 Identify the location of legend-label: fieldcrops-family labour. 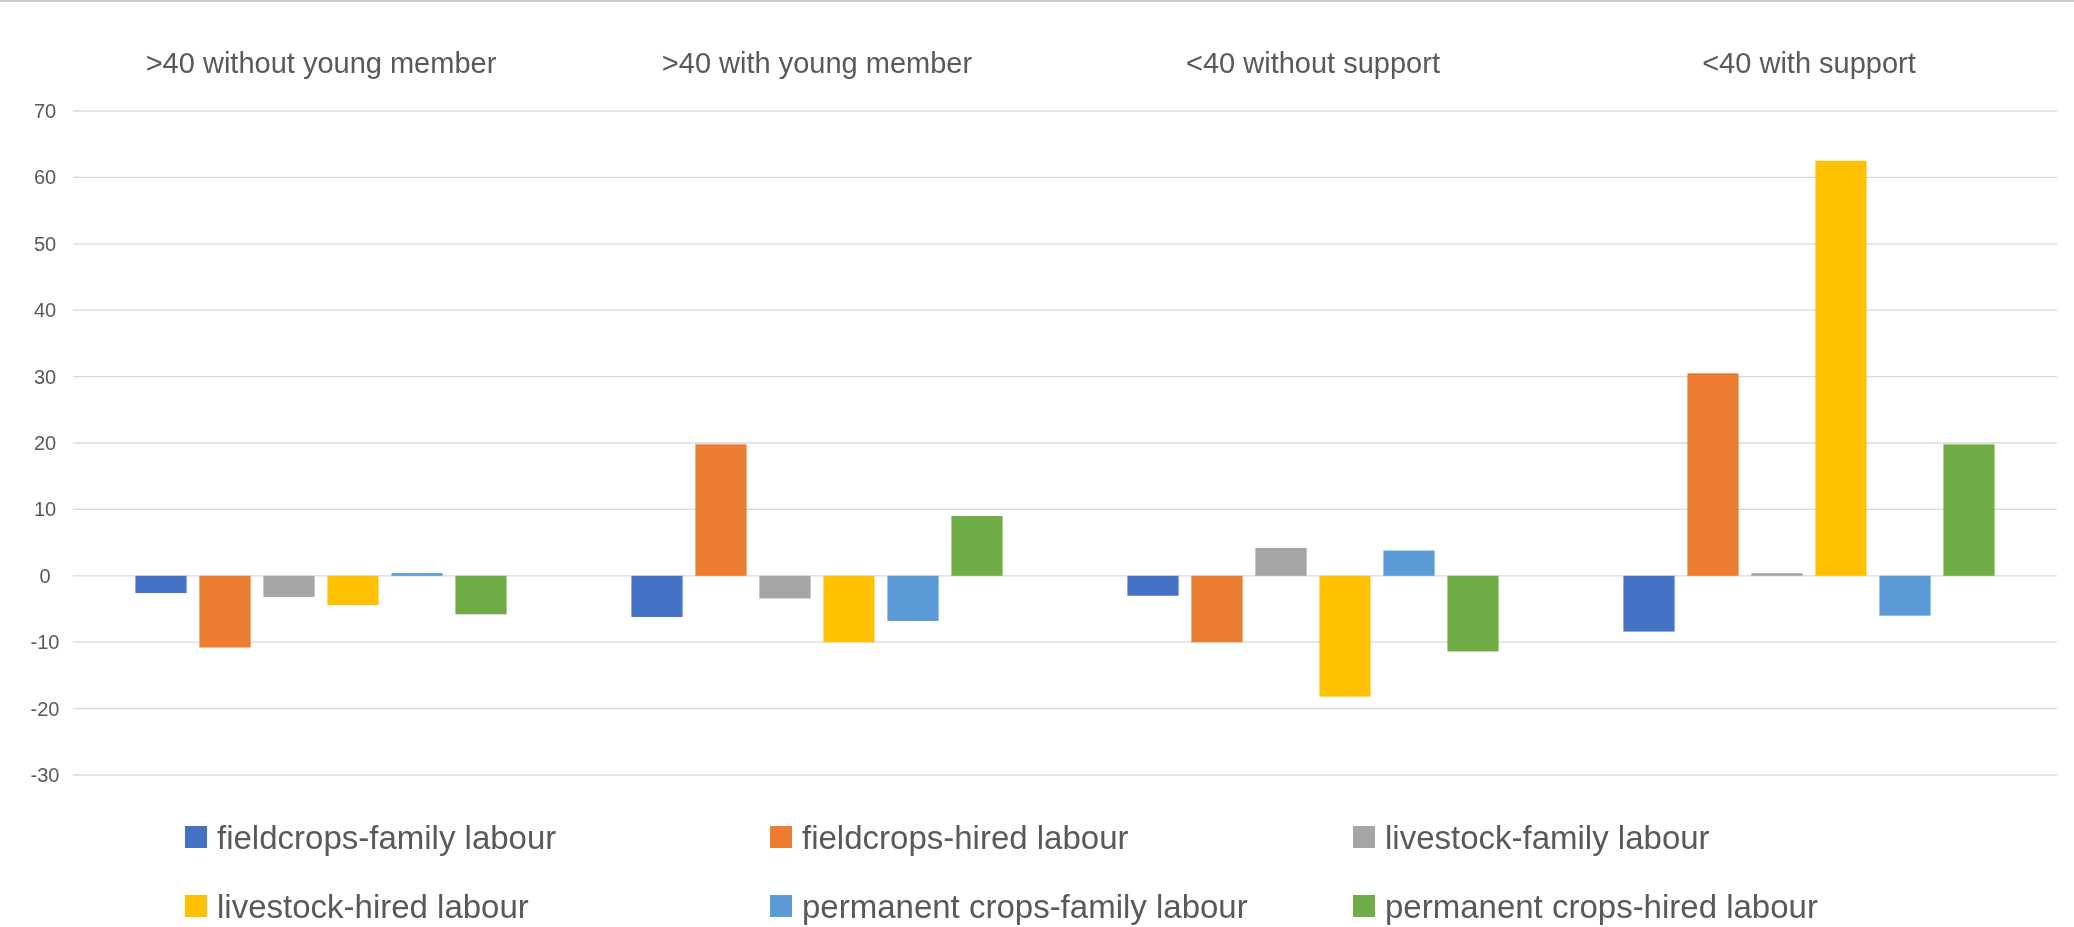
(387, 837).